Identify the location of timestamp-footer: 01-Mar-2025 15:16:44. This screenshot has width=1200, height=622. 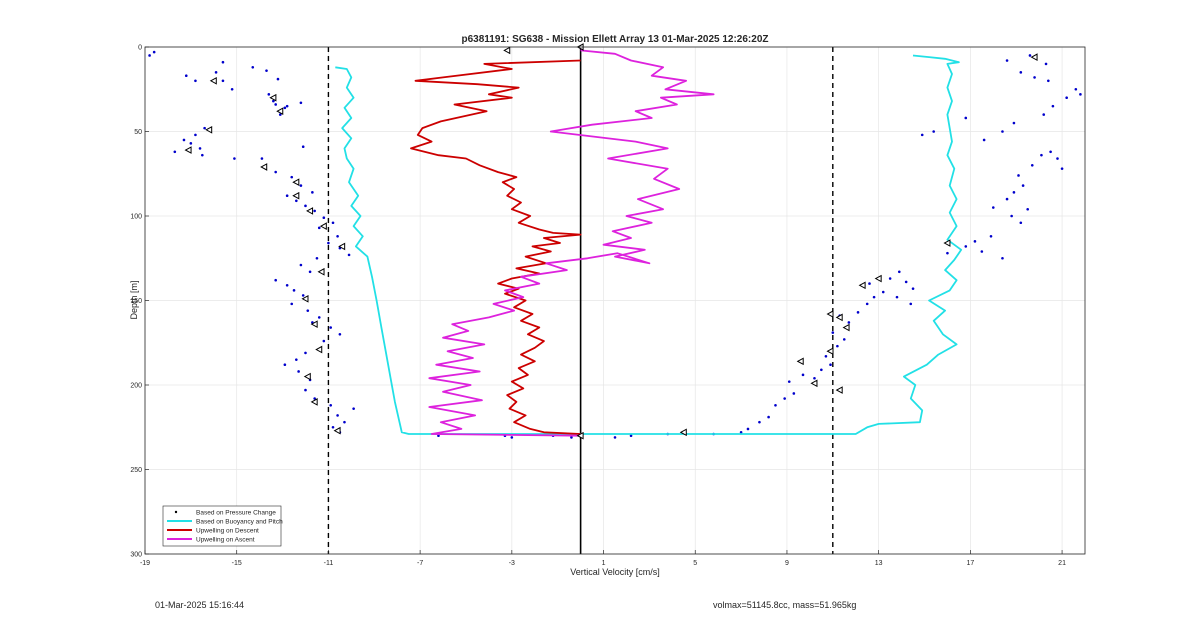
(200, 605).